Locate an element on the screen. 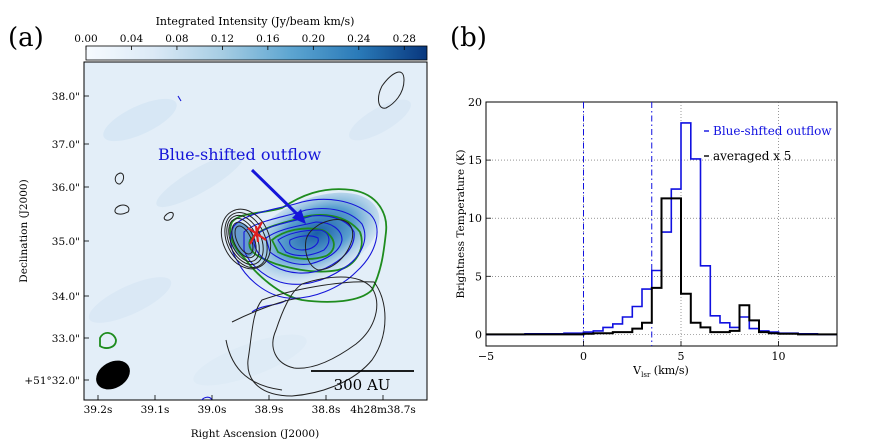 Image resolution: width=872 pixels, height=443 pixels. outflow-annotation: Blue-shifted outflow is located at coordinates (240, 154).